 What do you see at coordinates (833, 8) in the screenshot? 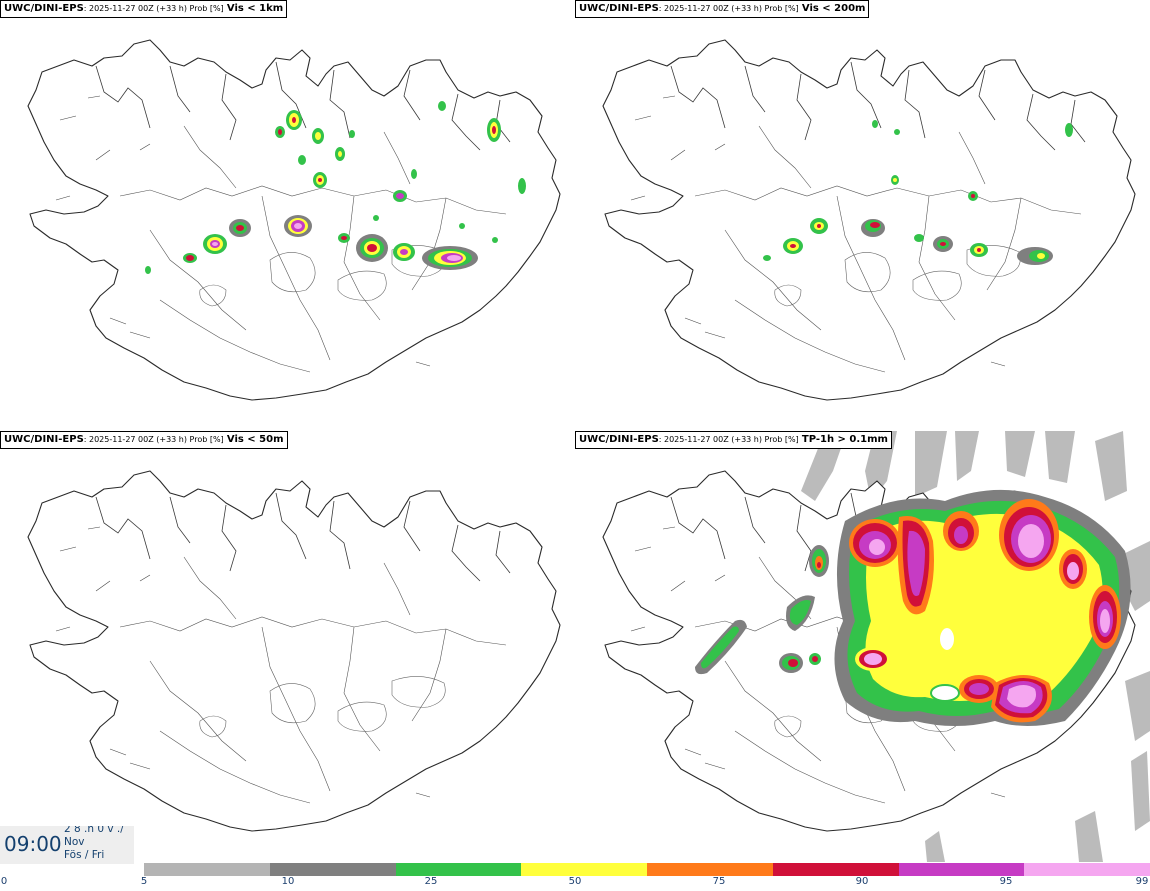
I see `field-name: Vis < 200m` at bounding box center [833, 8].